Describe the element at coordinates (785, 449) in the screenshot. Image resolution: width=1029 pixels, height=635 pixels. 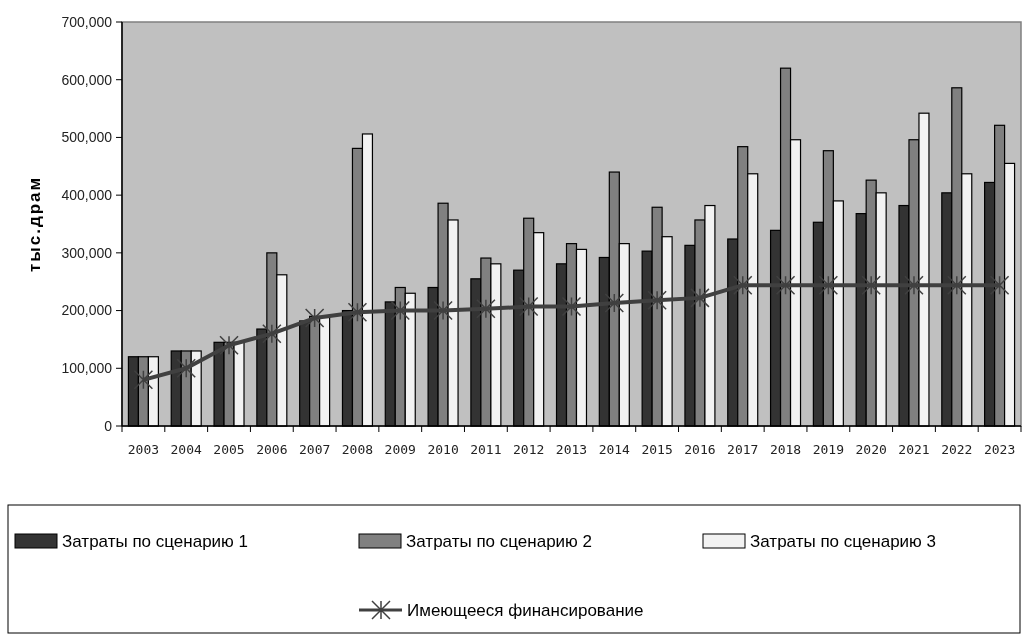
I see `x-tick-label: 2018` at that location.